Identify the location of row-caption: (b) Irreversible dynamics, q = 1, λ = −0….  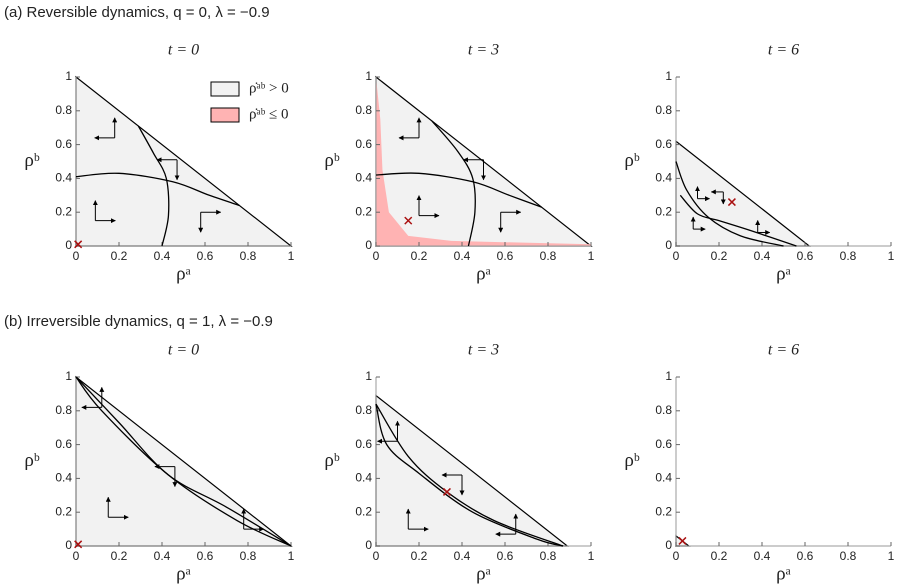
(138, 321).